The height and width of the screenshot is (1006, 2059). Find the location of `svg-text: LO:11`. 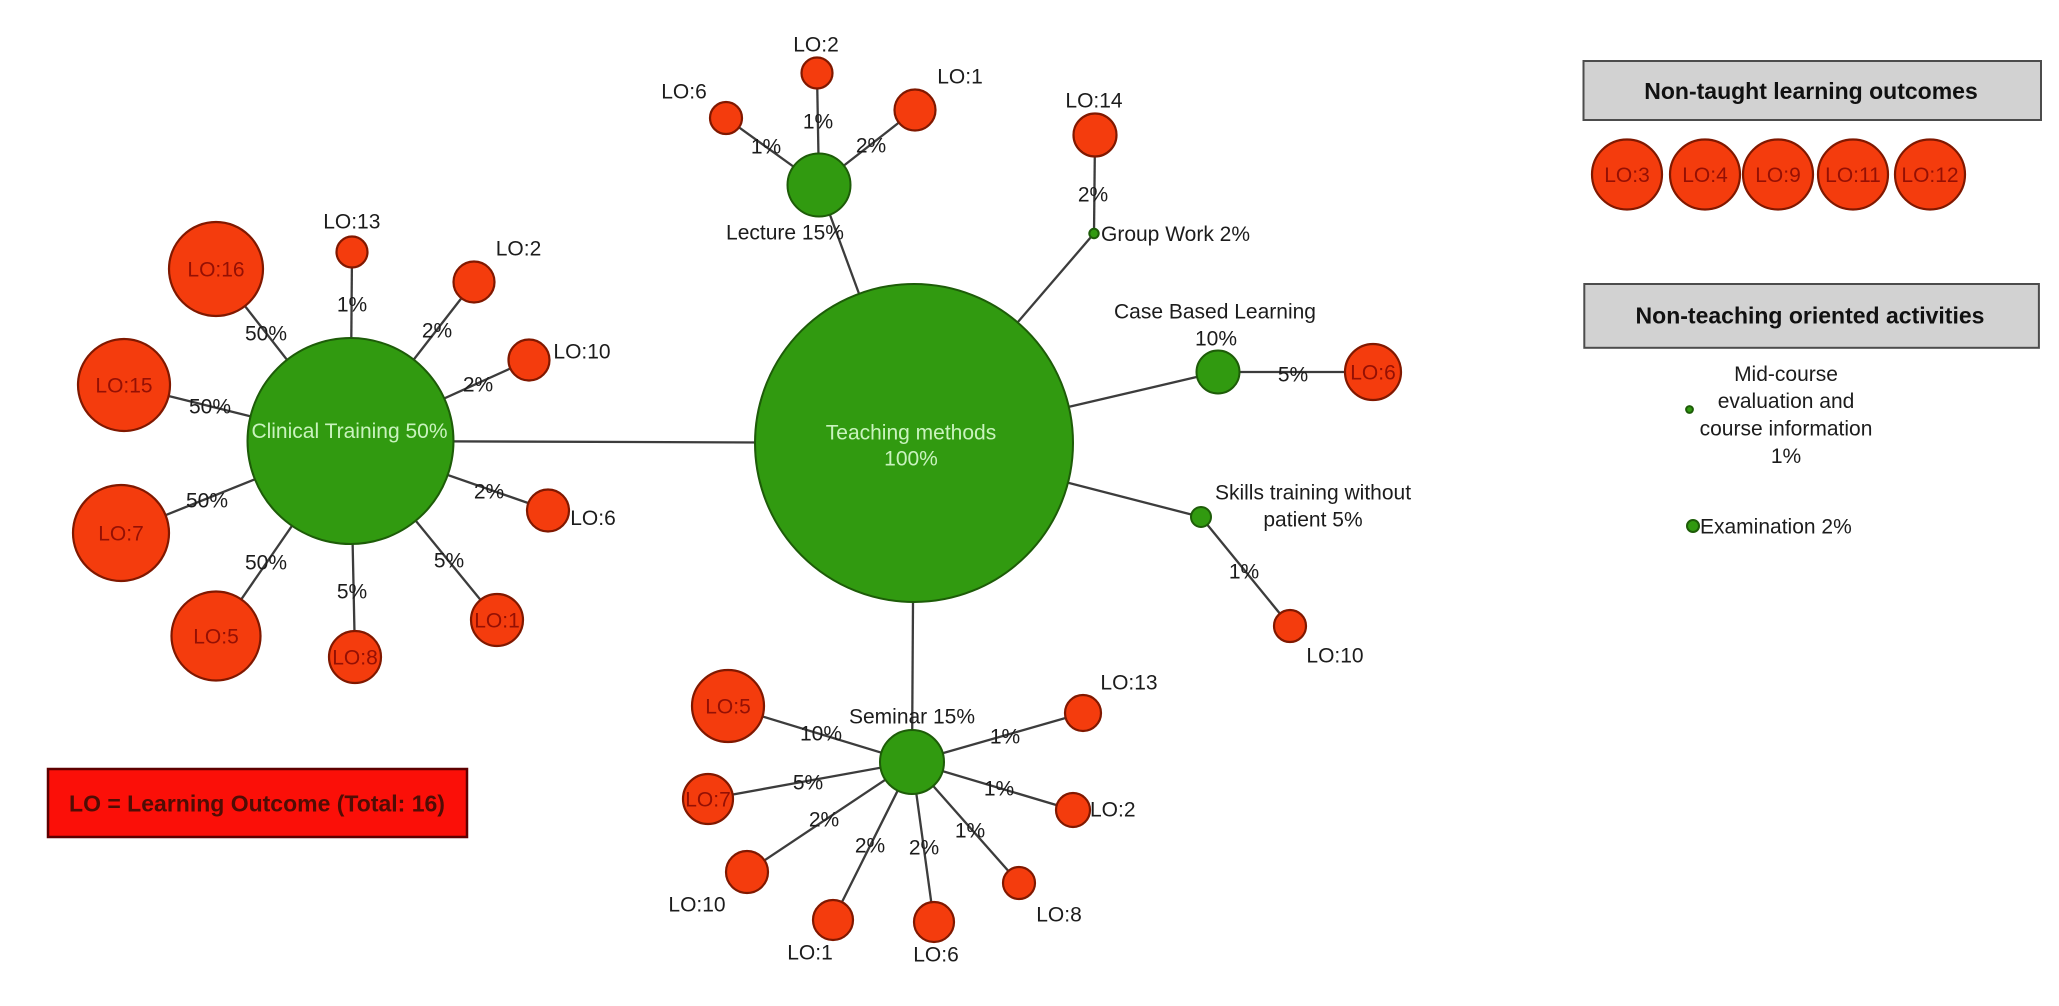

svg-text: LO:11 is located at coordinates (1853, 175).